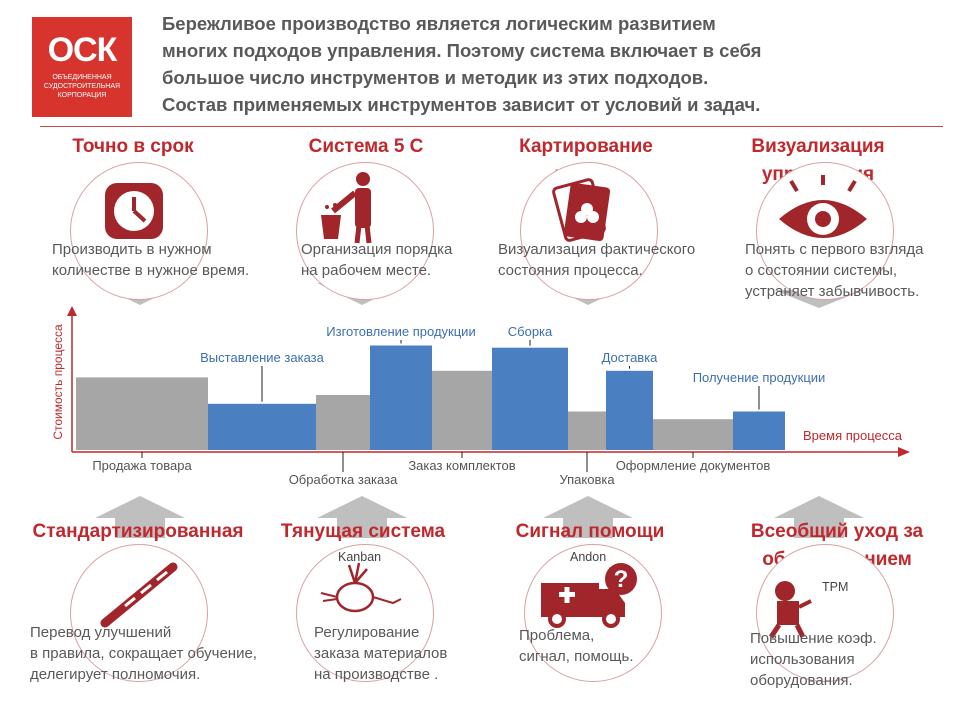 This screenshot has height=720, width=960. What do you see at coordinates (587, 479) in the screenshot?
I see `chart-bar-label: Упаковка` at bounding box center [587, 479].